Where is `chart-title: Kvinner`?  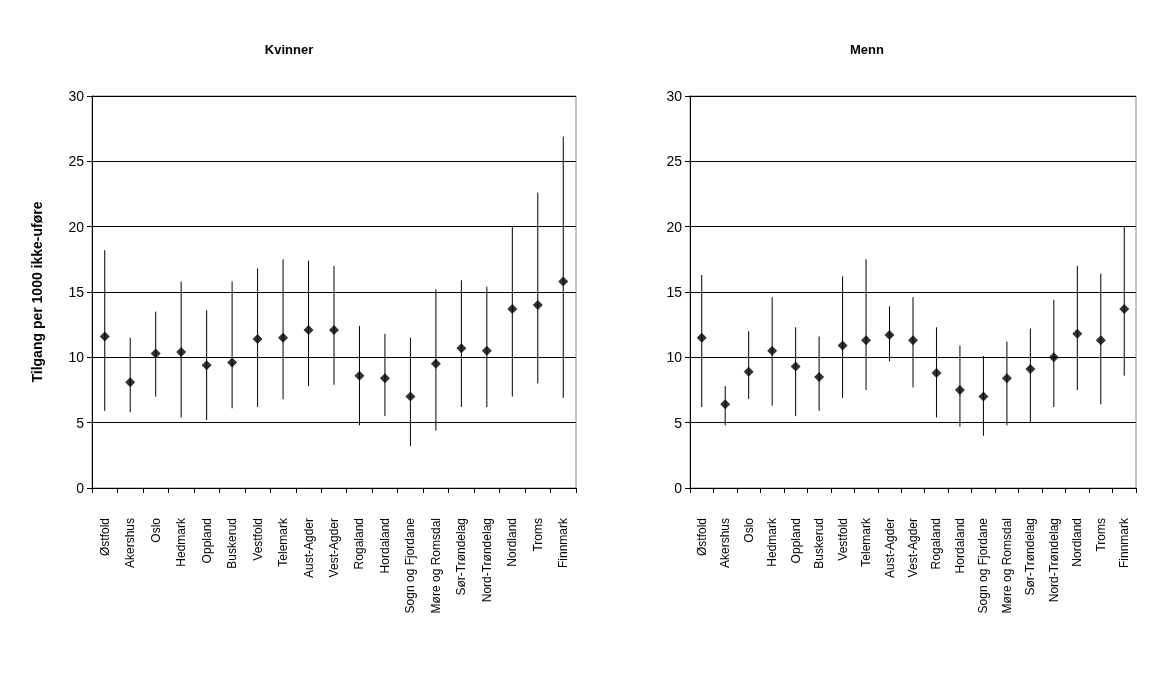
chart-title: Kvinner is located at coordinates (289, 49).